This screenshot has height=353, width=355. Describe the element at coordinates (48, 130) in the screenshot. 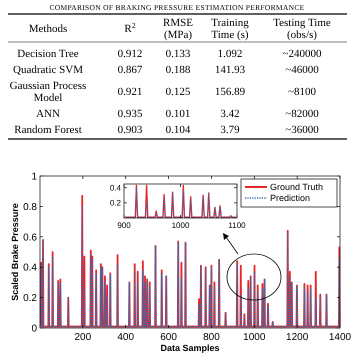

I see `text: Random Forest` at that location.